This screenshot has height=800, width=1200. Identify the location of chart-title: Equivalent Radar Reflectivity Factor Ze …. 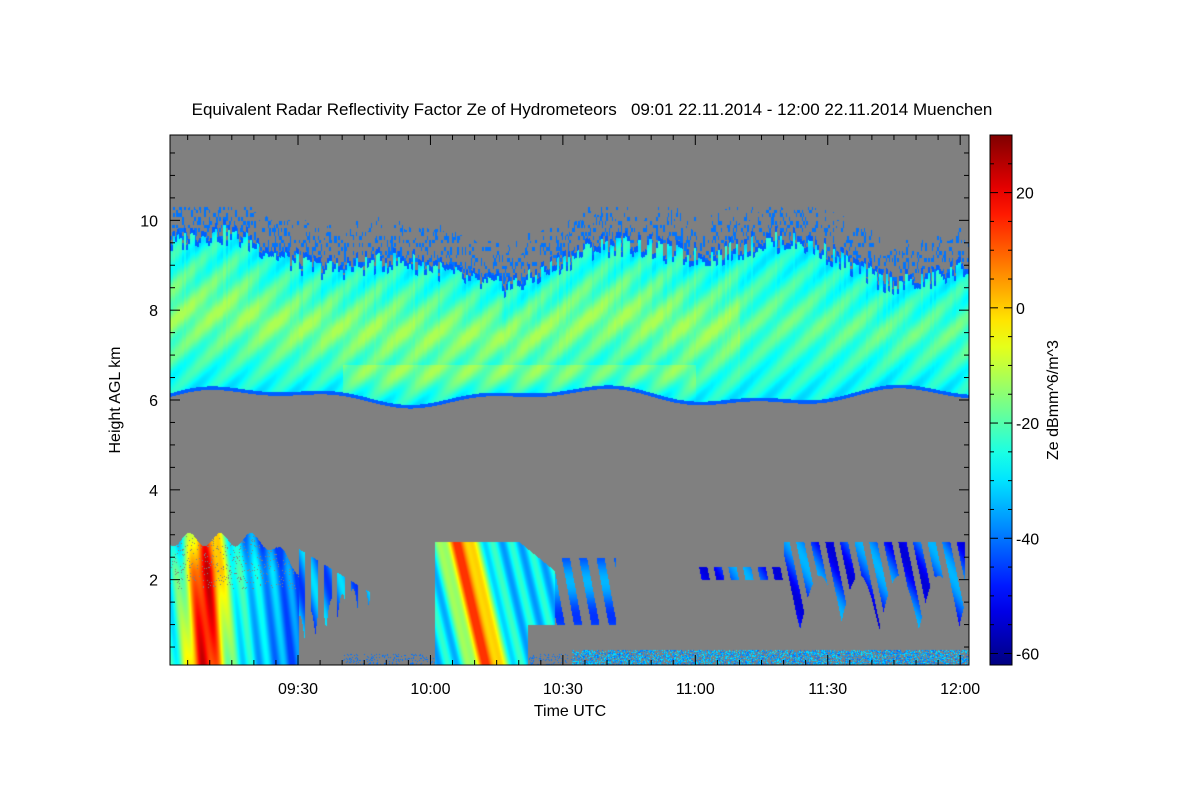
(592, 109).